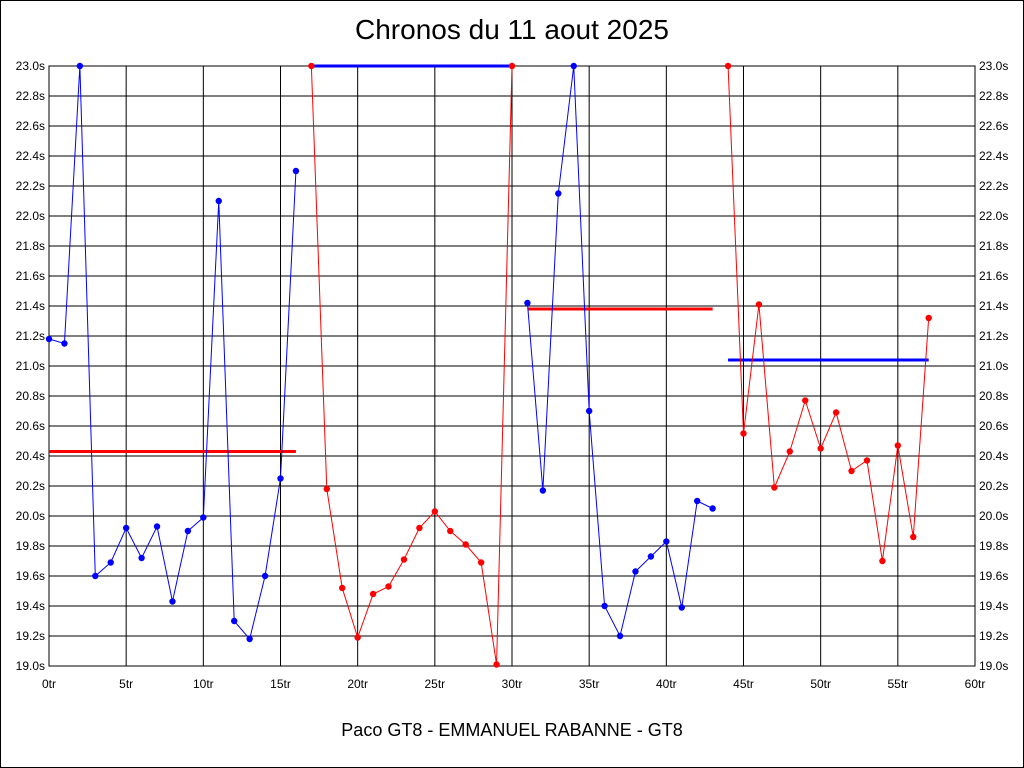  What do you see at coordinates (993, 516) in the screenshot?
I see `y-tick-label-right: 20.0s` at bounding box center [993, 516].